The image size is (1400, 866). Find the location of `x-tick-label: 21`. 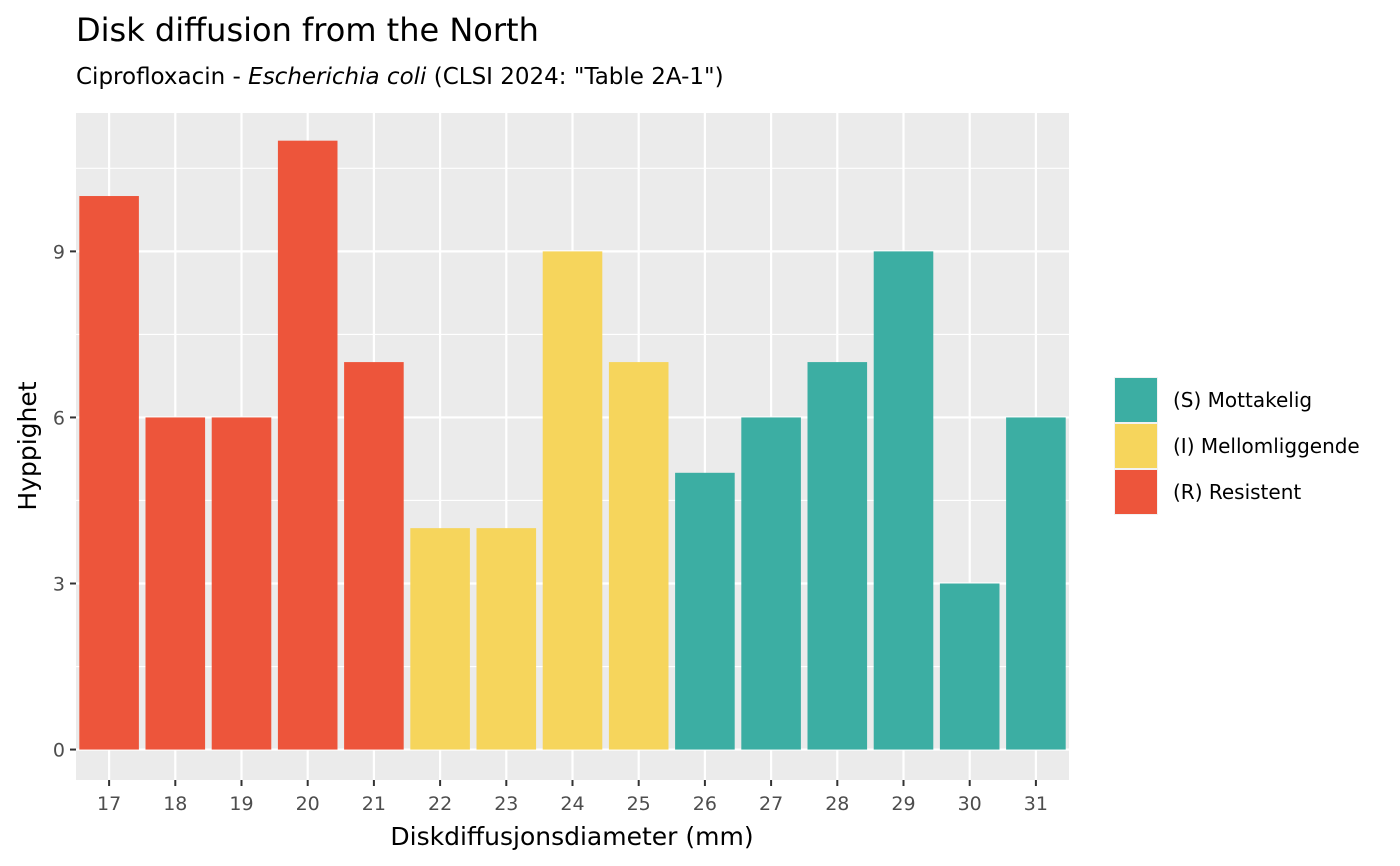

x-tick-label: 21 is located at coordinates (374, 804).